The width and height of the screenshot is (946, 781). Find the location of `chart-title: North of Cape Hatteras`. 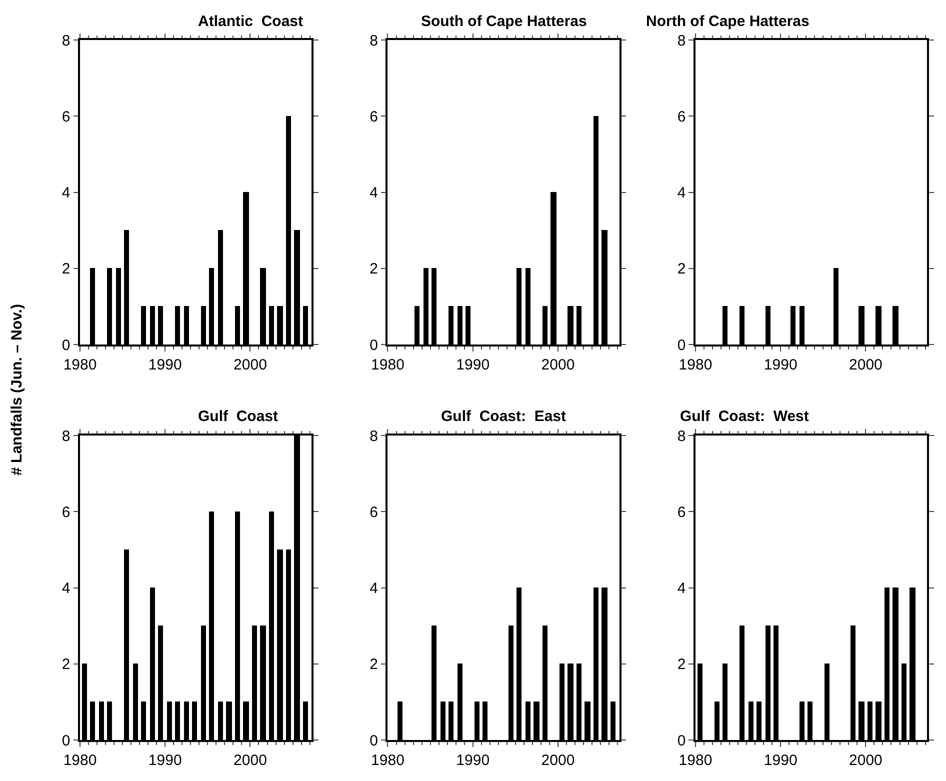

chart-title: North of Cape Hatteras is located at coordinates (728, 21).